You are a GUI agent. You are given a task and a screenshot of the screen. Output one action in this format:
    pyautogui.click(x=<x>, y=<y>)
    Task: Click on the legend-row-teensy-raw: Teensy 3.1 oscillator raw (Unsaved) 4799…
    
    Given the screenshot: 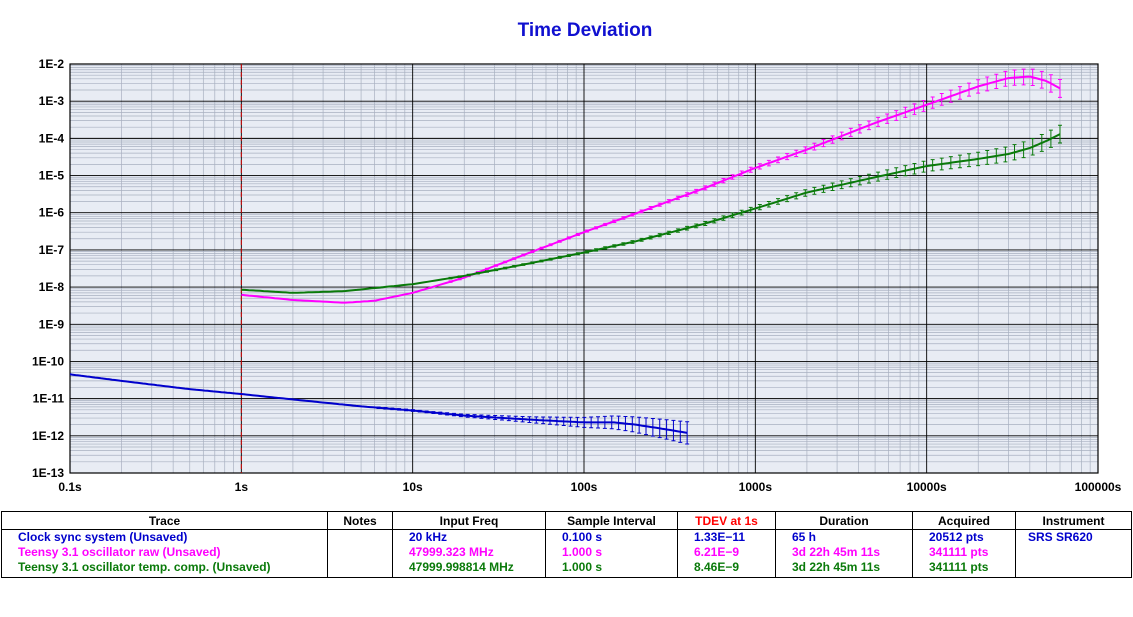 What is the action you would take?
    pyautogui.click(x=566, y=552)
    